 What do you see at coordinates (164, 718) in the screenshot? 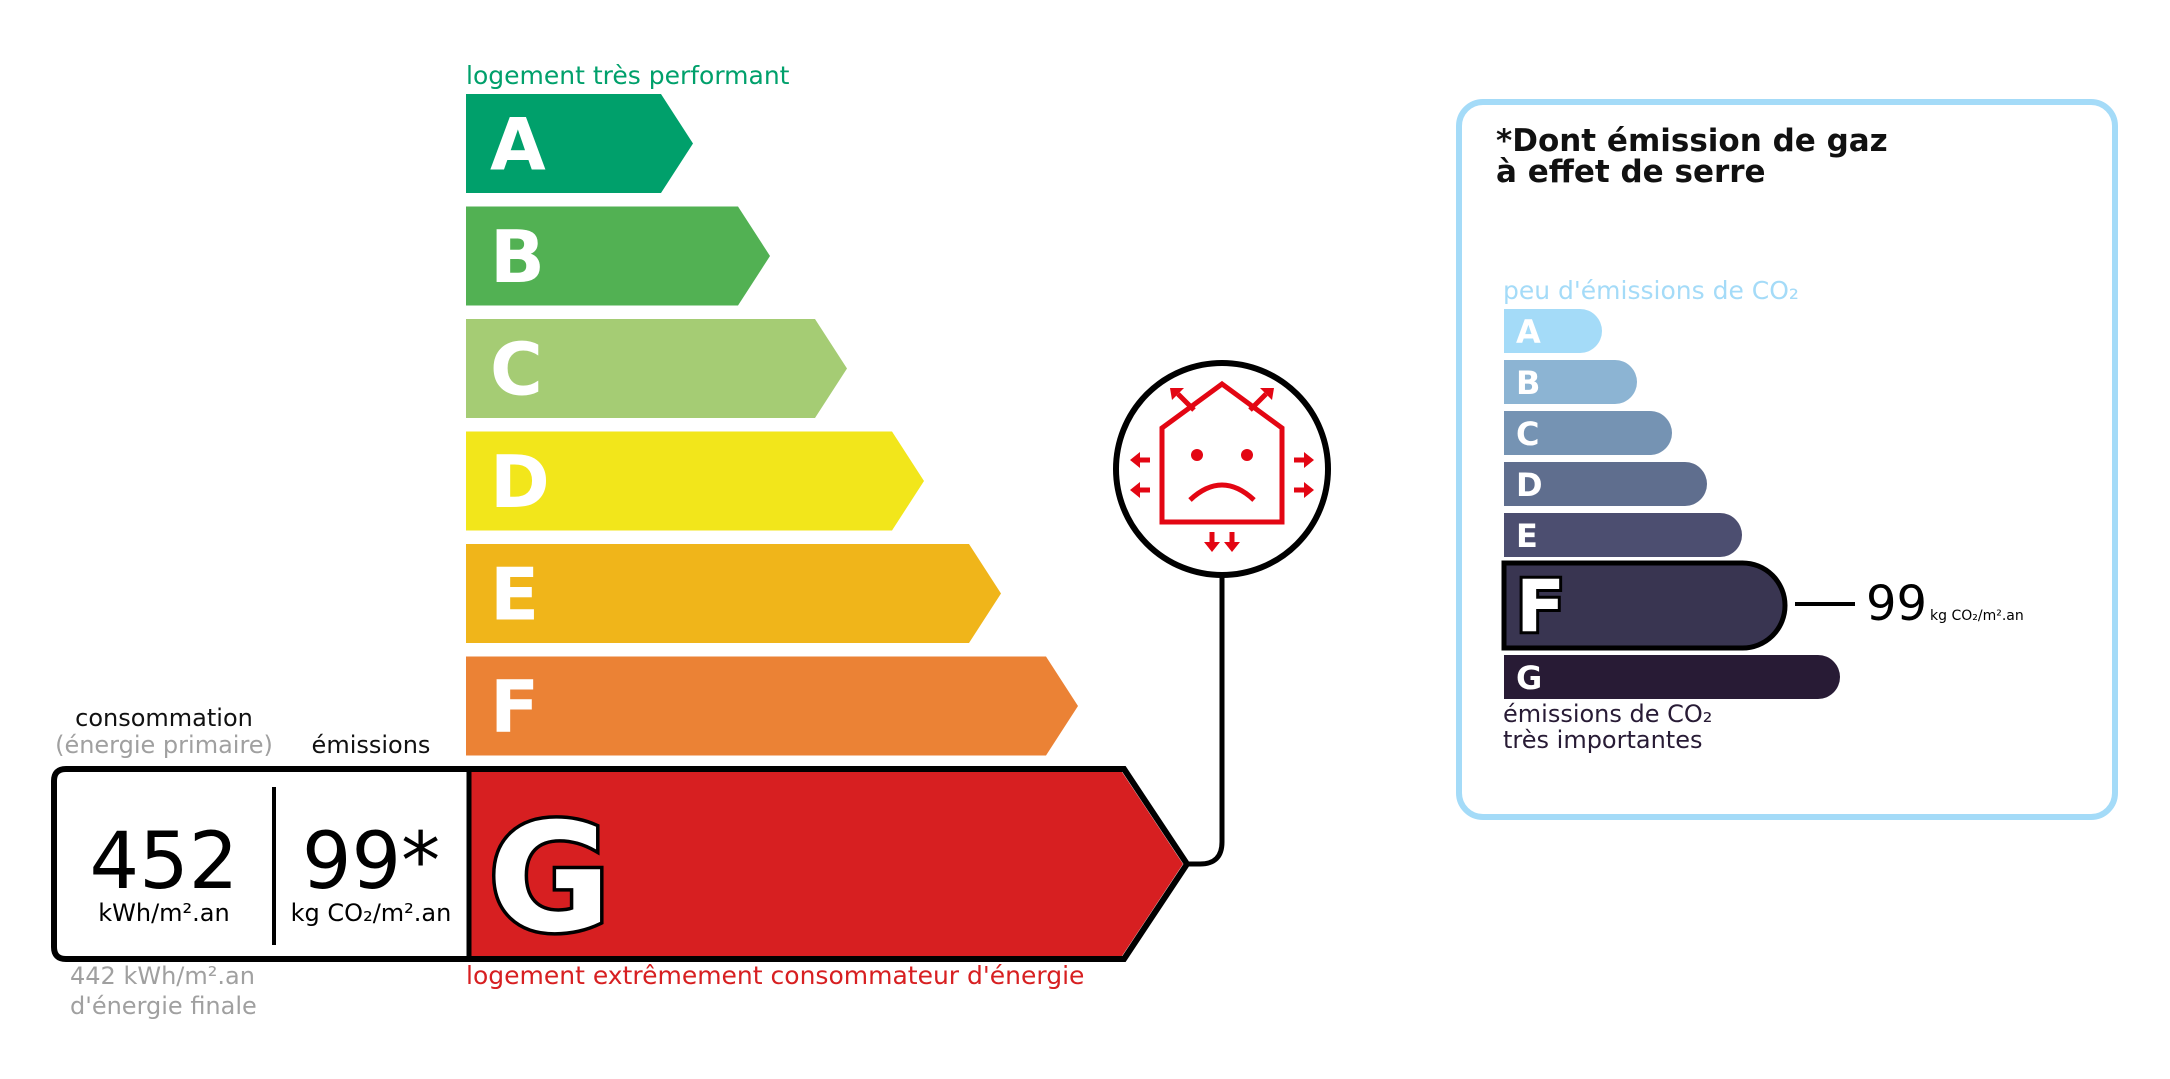
I see `consumption-label: consommation` at bounding box center [164, 718].